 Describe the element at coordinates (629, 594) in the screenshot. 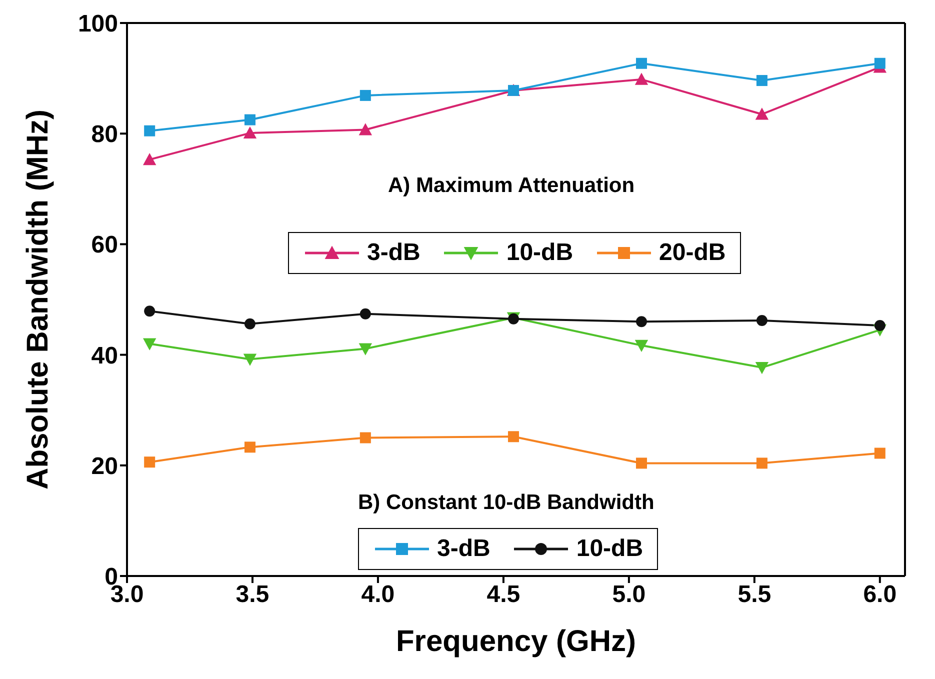

I see `x-tick-label: 5.0` at that location.